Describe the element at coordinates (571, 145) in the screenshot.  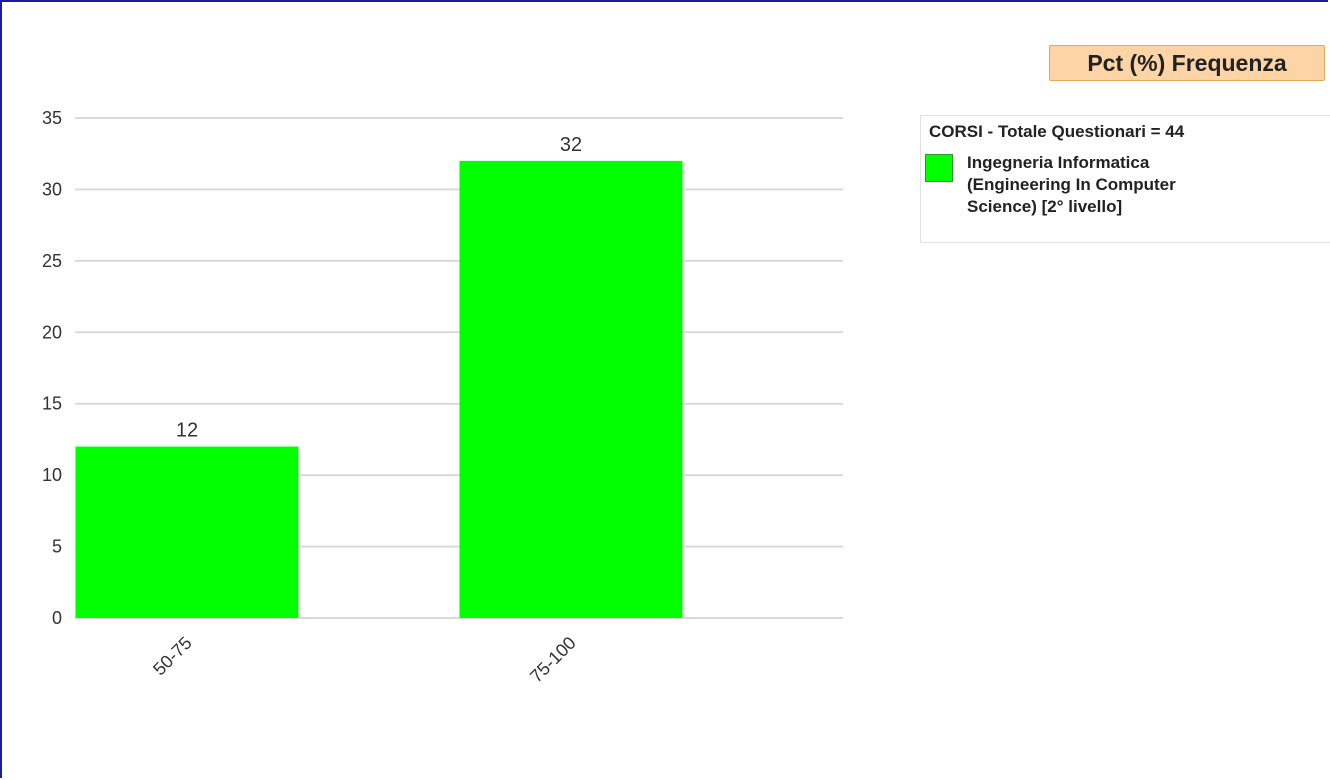
I see `data-label: 32` at that location.